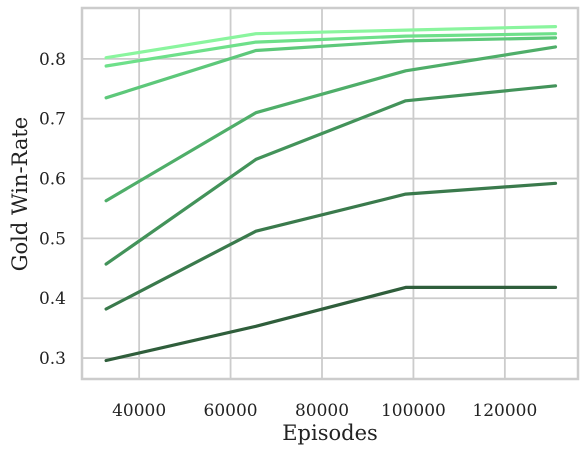 Image resolution: width=588 pixels, height=458 pixels. What do you see at coordinates (52, 239) in the screenshot?
I see `y-tick-label: 0.5` at bounding box center [52, 239].